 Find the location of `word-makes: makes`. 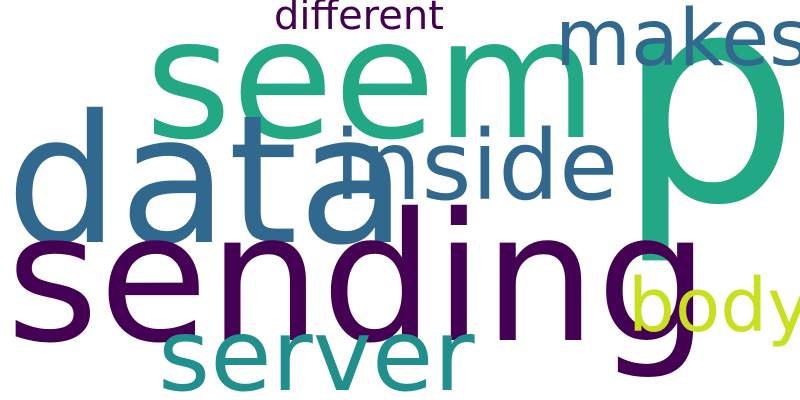

word-makes: makes is located at coordinates (677, 42).